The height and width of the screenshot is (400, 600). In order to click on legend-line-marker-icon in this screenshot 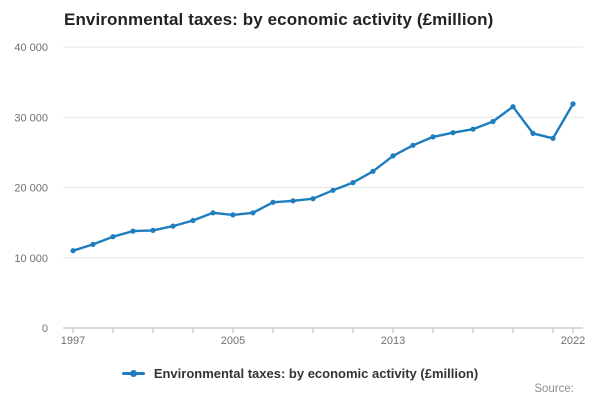, I will do `click(133, 373)`.